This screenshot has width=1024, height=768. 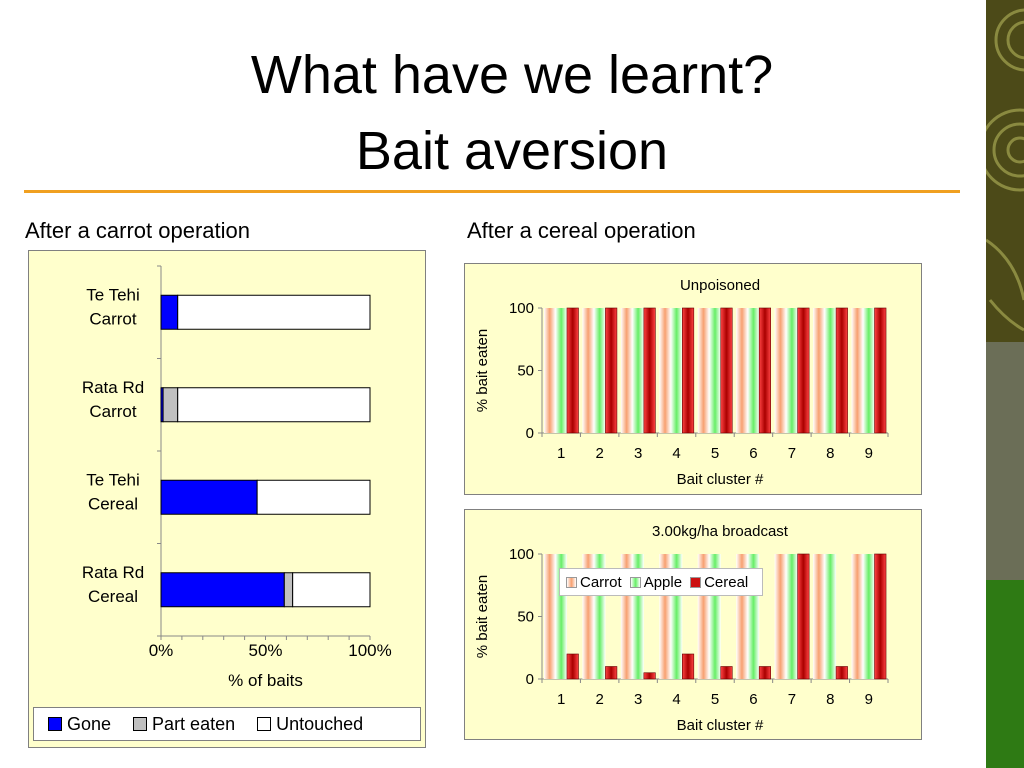 I want to click on swirl-pattern-icon, so click(x=1005, y=170).